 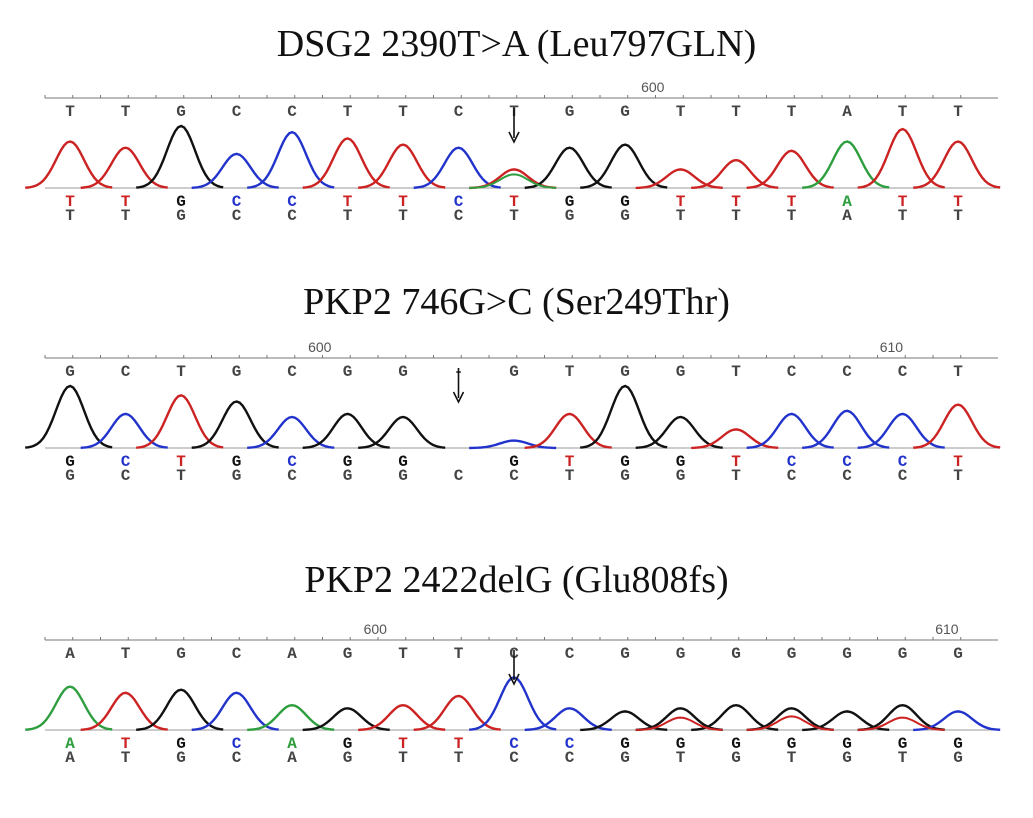 What do you see at coordinates (892, 347) in the screenshot?
I see `ruler-label: 610` at bounding box center [892, 347].